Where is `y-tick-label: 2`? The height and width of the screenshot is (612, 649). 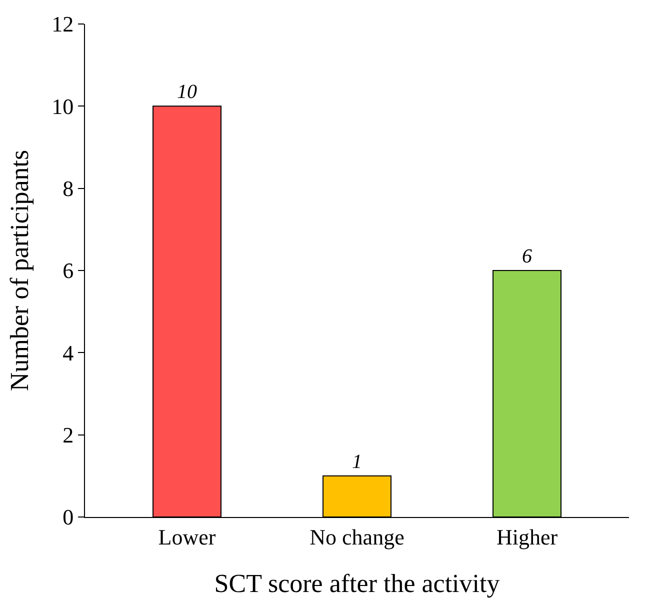 y-tick-label: 2 is located at coordinates (68, 435).